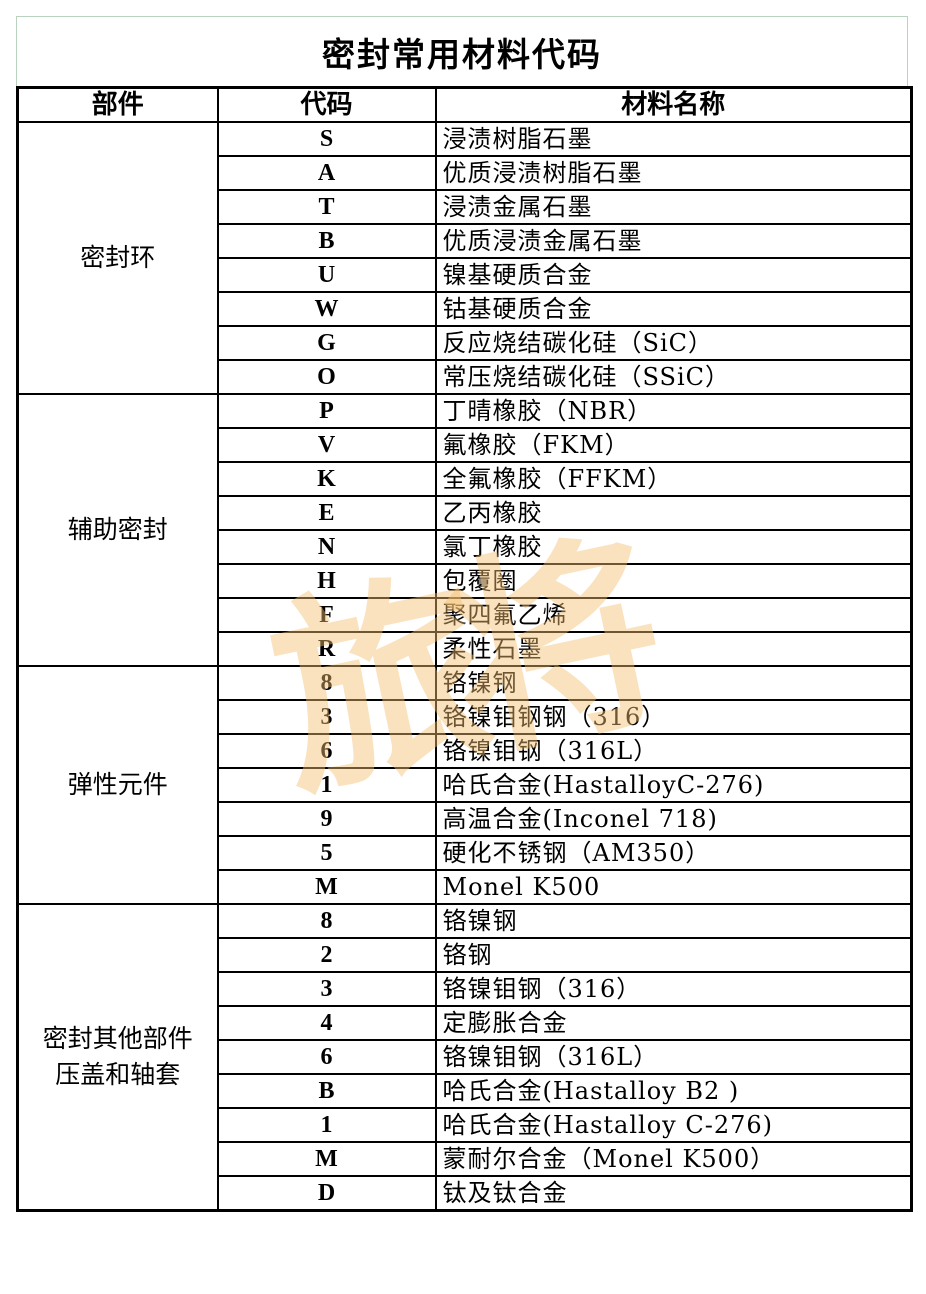 The height and width of the screenshot is (1294, 926). I want to click on material-name-cell: 哈氏合金(HastalloyC-276), so click(673, 785).